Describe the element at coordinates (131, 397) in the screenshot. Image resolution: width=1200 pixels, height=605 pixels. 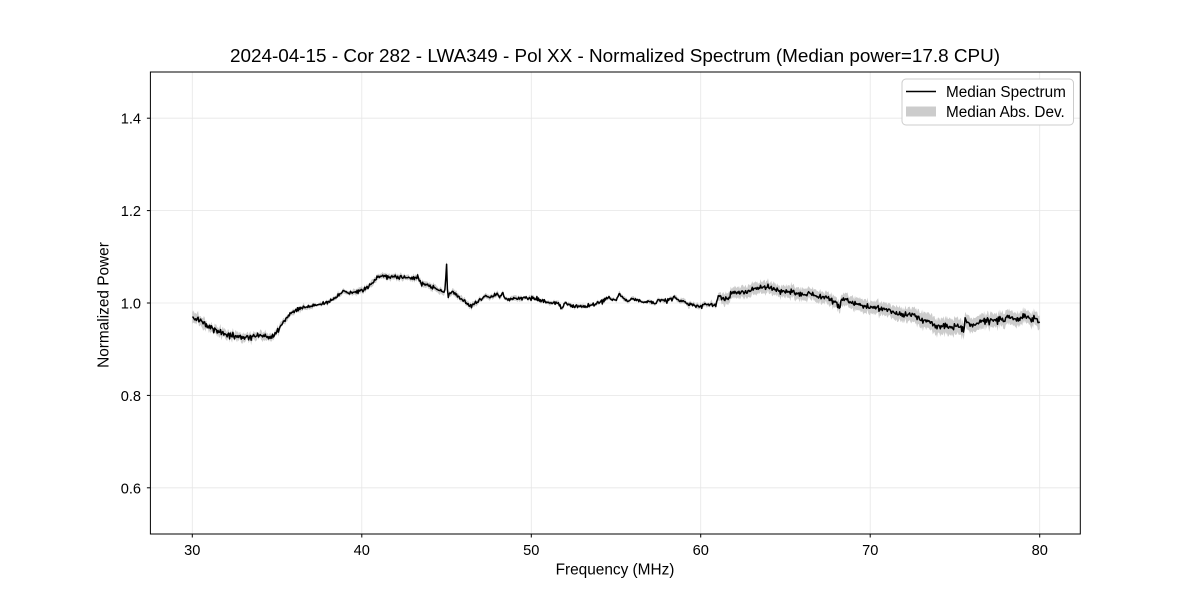
I see `svg-text: 0.8` at that location.